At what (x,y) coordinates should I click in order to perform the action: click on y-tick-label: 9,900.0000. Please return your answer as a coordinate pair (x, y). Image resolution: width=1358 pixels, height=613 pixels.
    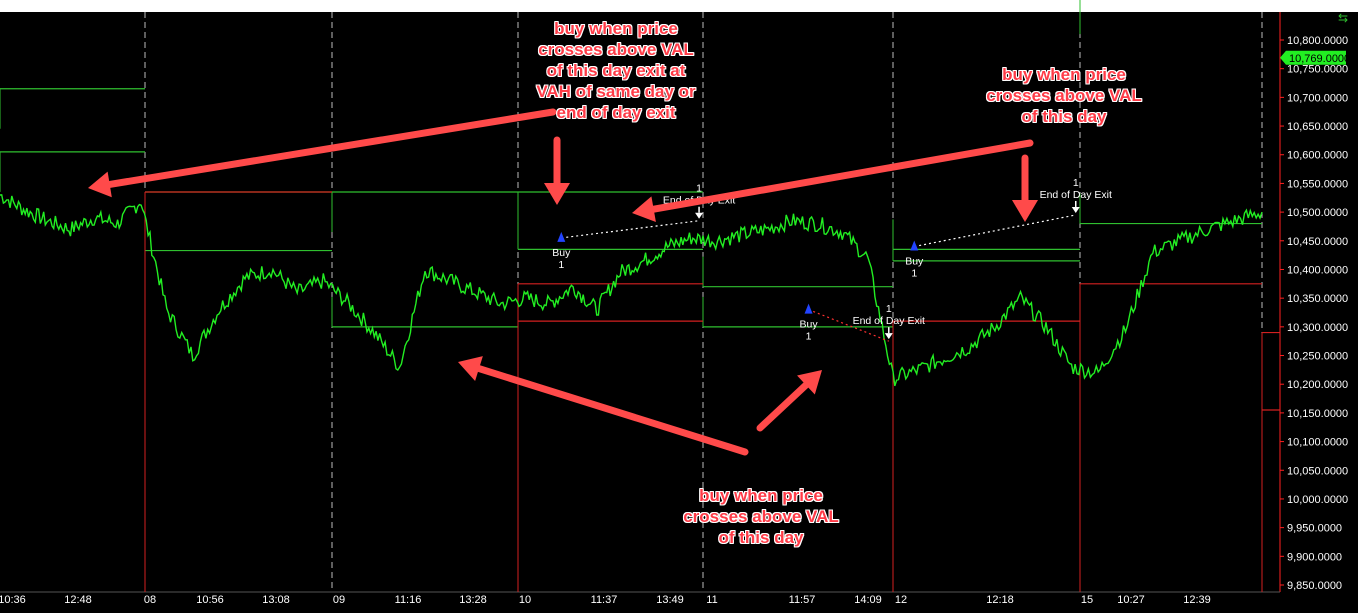
    Looking at the image, I should click on (1314, 557).